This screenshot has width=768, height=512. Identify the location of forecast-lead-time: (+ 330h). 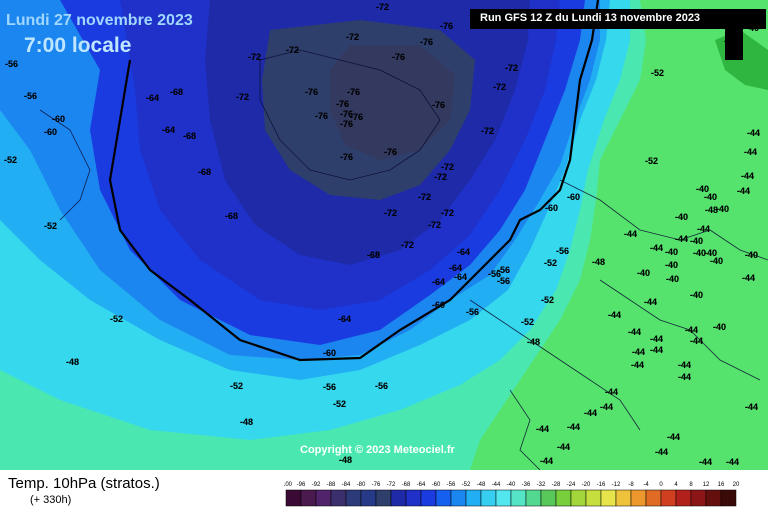
(51, 500).